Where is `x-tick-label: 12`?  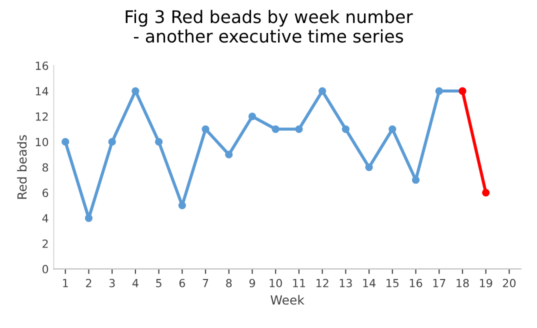
x-tick-label: 12 is located at coordinates (322, 283).